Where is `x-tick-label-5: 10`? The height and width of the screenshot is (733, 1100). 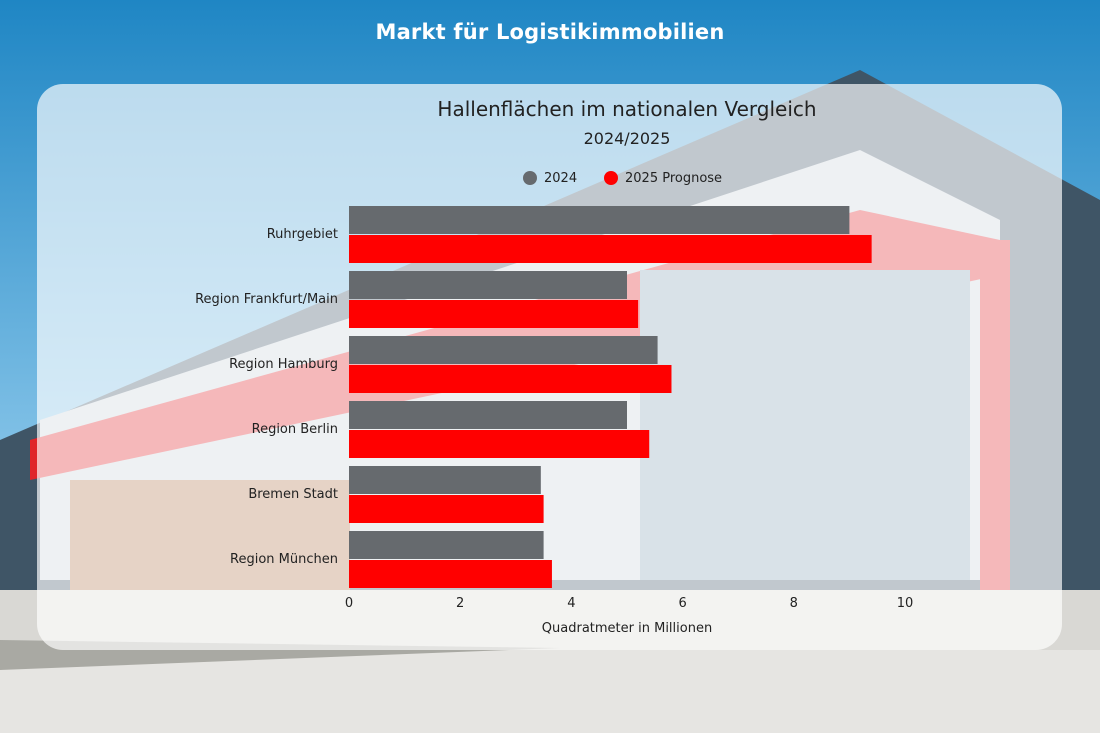
x-tick-label-5: 10 is located at coordinates (905, 603).